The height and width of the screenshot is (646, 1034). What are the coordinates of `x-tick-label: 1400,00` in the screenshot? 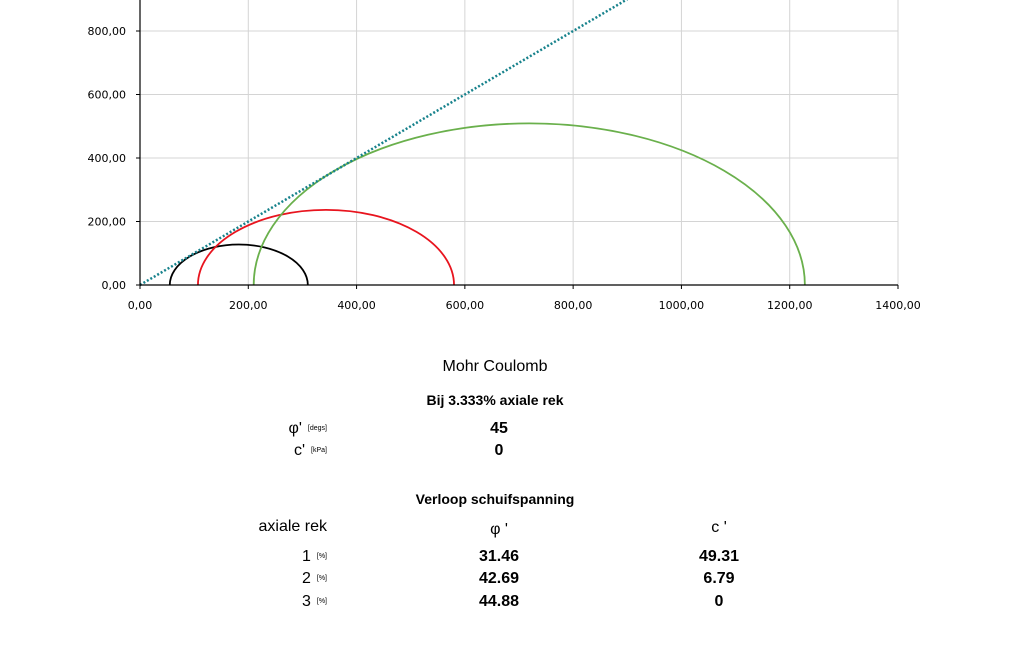 It's located at (898, 305).